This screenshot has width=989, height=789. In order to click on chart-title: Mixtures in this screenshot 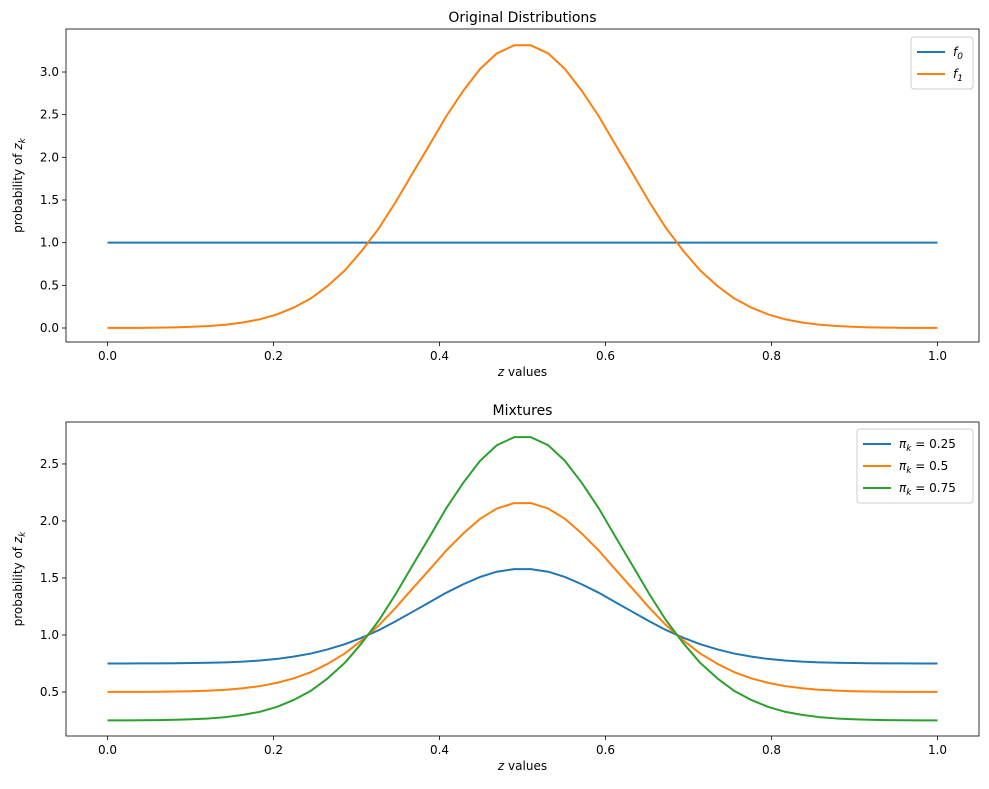, I will do `click(523, 411)`.